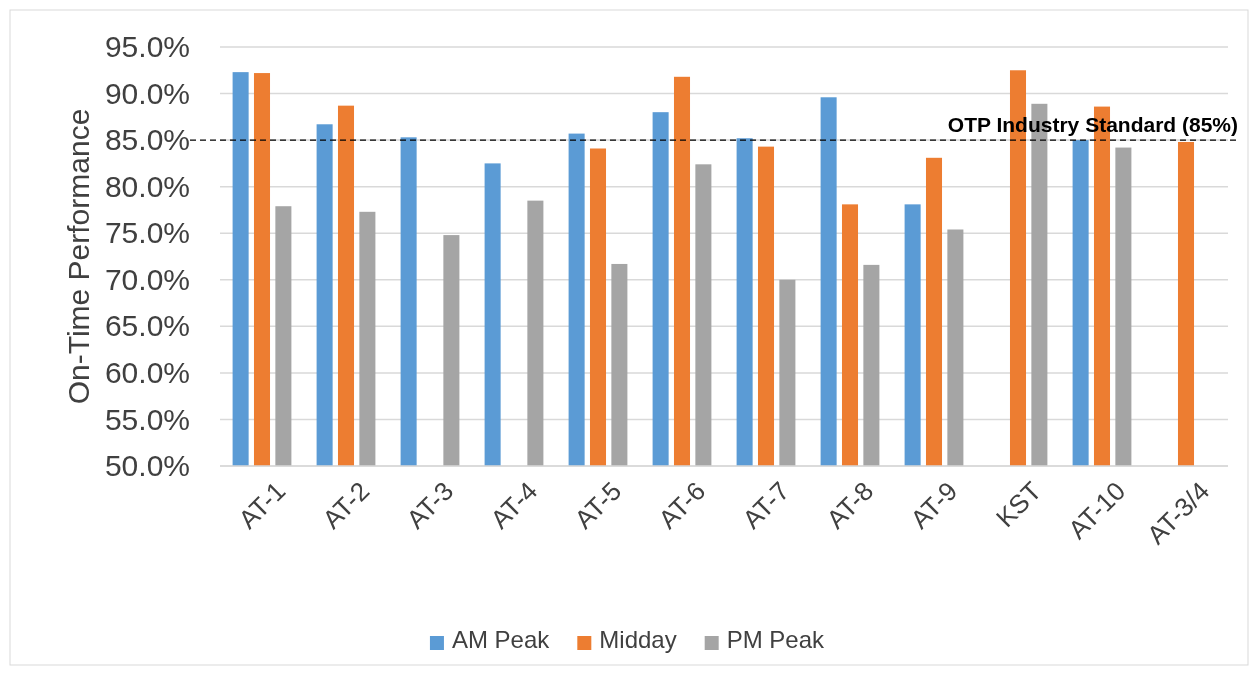 The image size is (1254, 677). What do you see at coordinates (147, 419) in the screenshot?
I see `y-tick-label: 55.0%` at bounding box center [147, 419].